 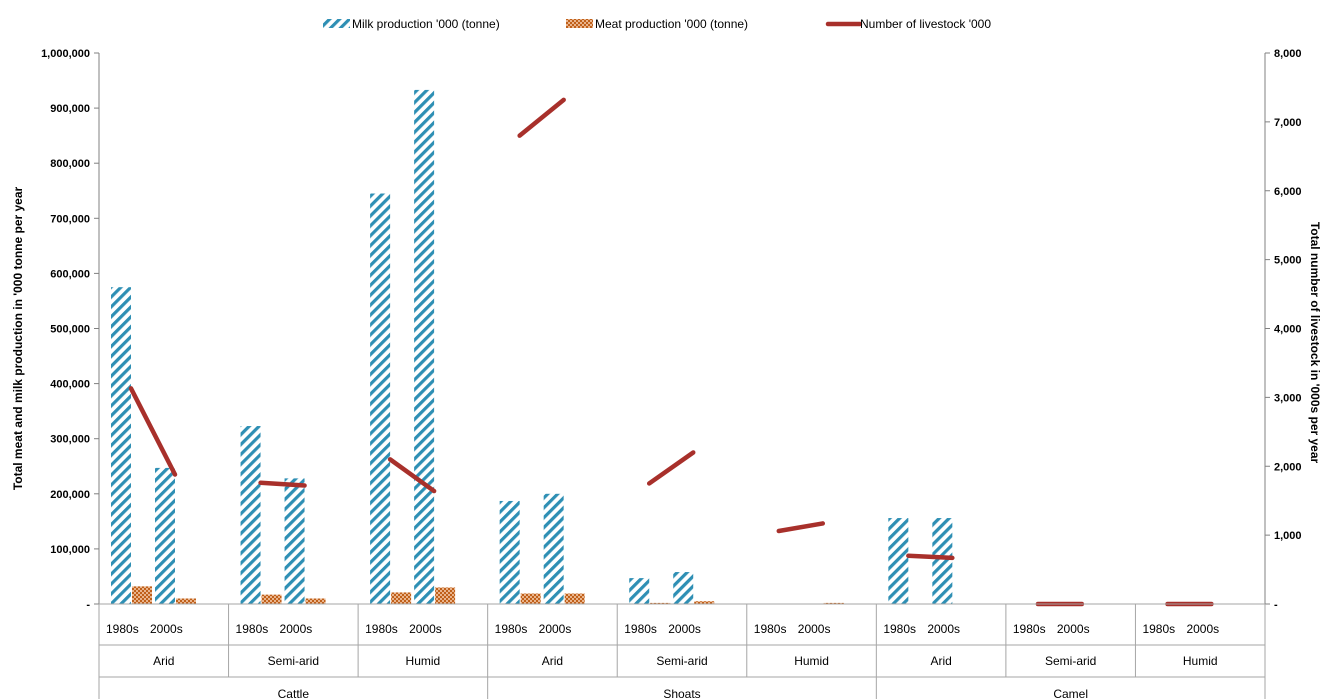 What do you see at coordinates (70, 385) in the screenshot?
I see `left-tick-label: 400,000` at bounding box center [70, 385].